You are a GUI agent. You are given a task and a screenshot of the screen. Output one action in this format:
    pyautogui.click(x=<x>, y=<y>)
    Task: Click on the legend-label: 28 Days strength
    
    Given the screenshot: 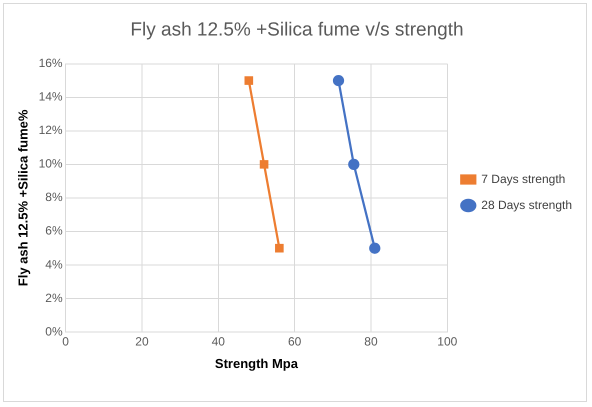 What is the action you would take?
    pyautogui.click(x=526, y=205)
    